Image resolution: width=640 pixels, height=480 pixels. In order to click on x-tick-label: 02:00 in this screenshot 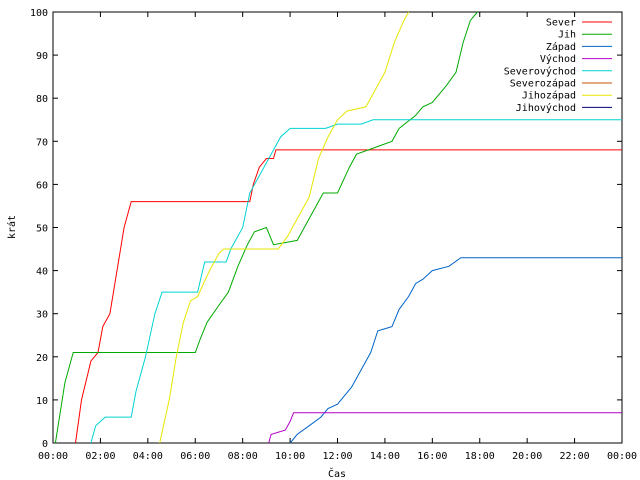, I will do `click(100, 456)`.